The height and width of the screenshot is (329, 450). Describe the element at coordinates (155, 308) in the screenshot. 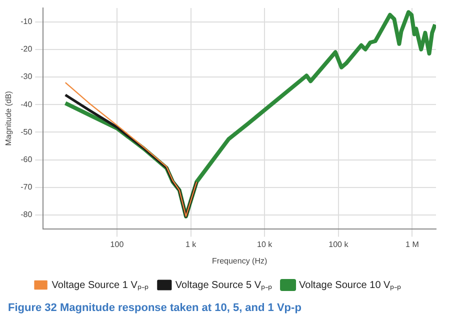

I see `caption: Figure 32 Magnitude response taken at 10, 5, and 1 Vp-p` at that location.